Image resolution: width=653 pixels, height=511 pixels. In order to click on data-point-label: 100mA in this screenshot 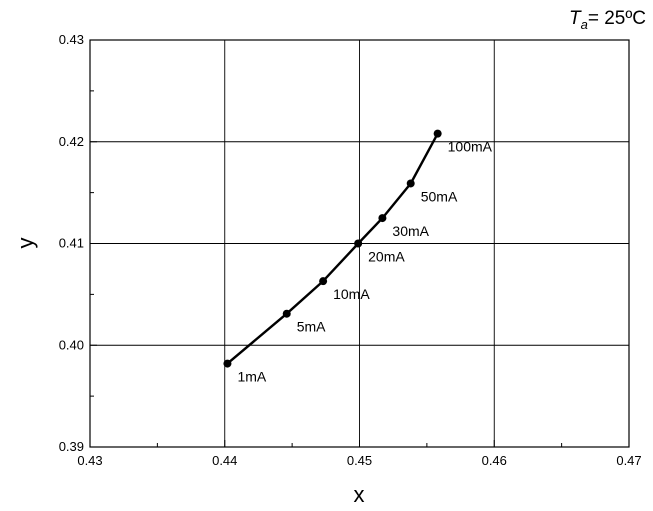, I will do `click(470, 147)`.